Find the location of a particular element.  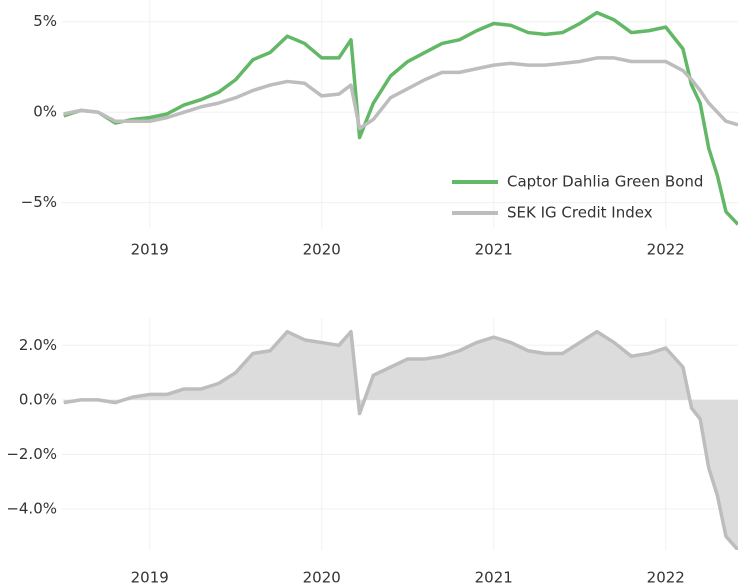

y-tick-label: 2.0% is located at coordinates (38, 345).